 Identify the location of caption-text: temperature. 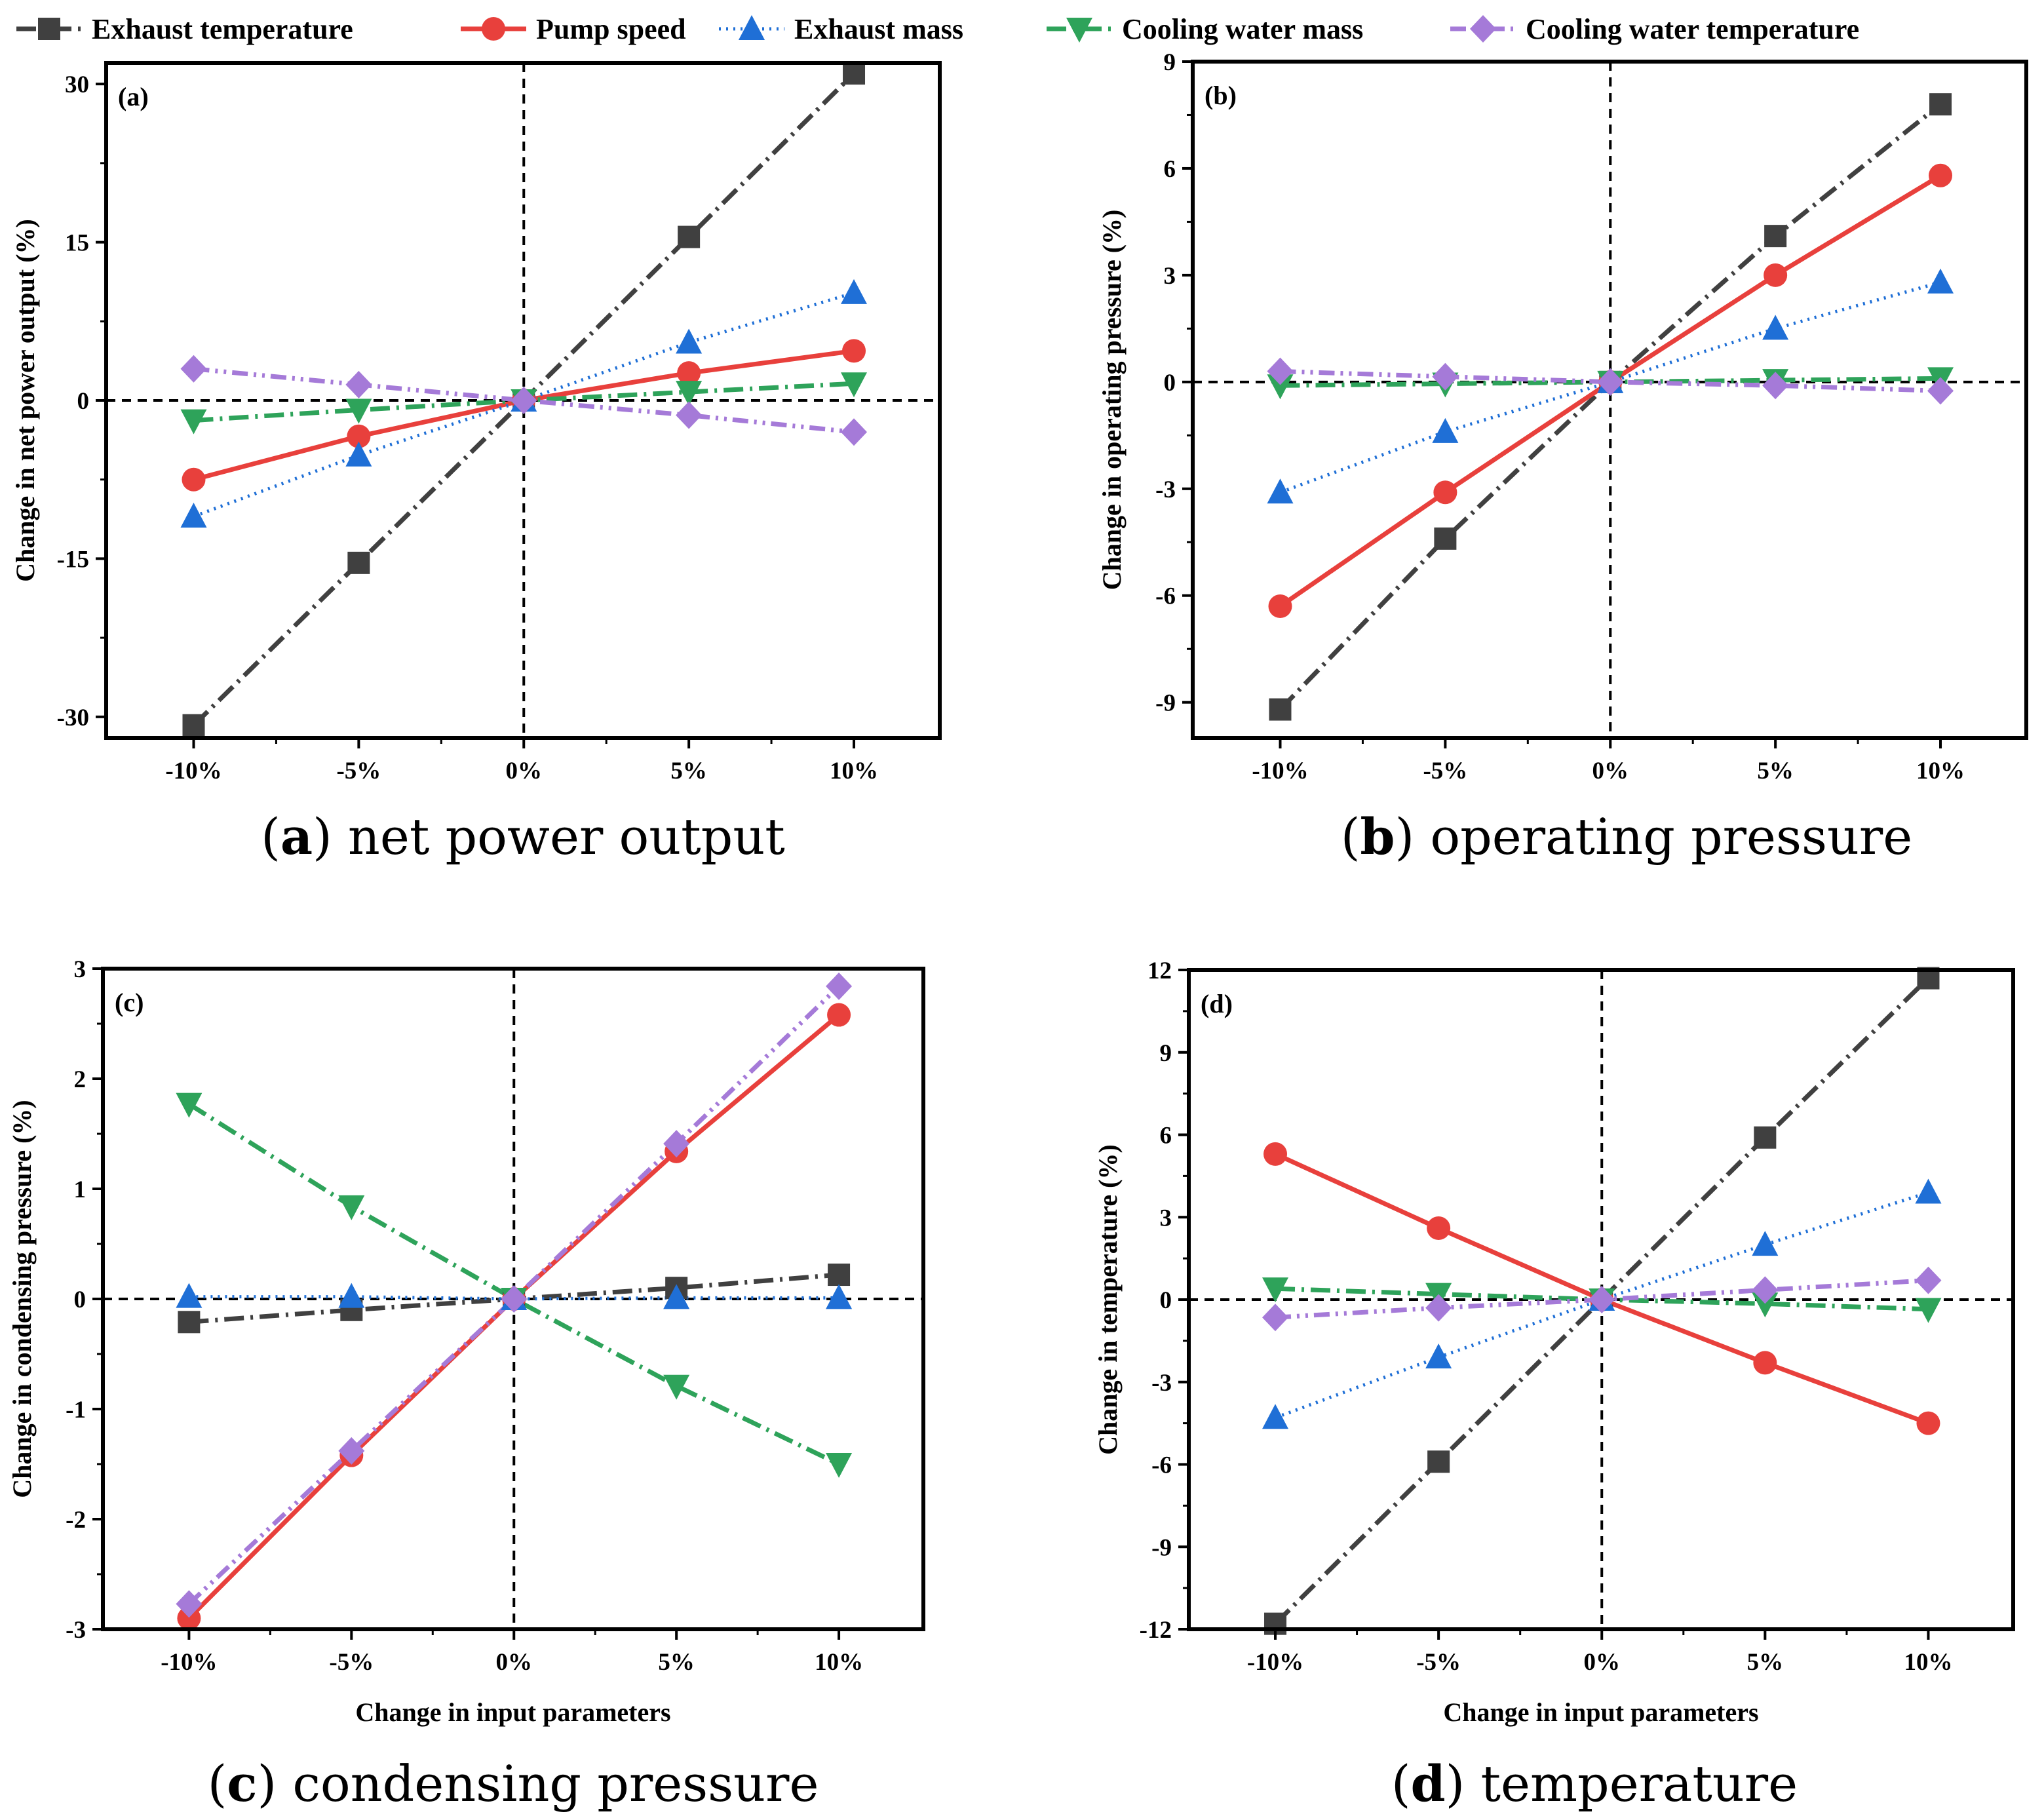
(1639, 1783).